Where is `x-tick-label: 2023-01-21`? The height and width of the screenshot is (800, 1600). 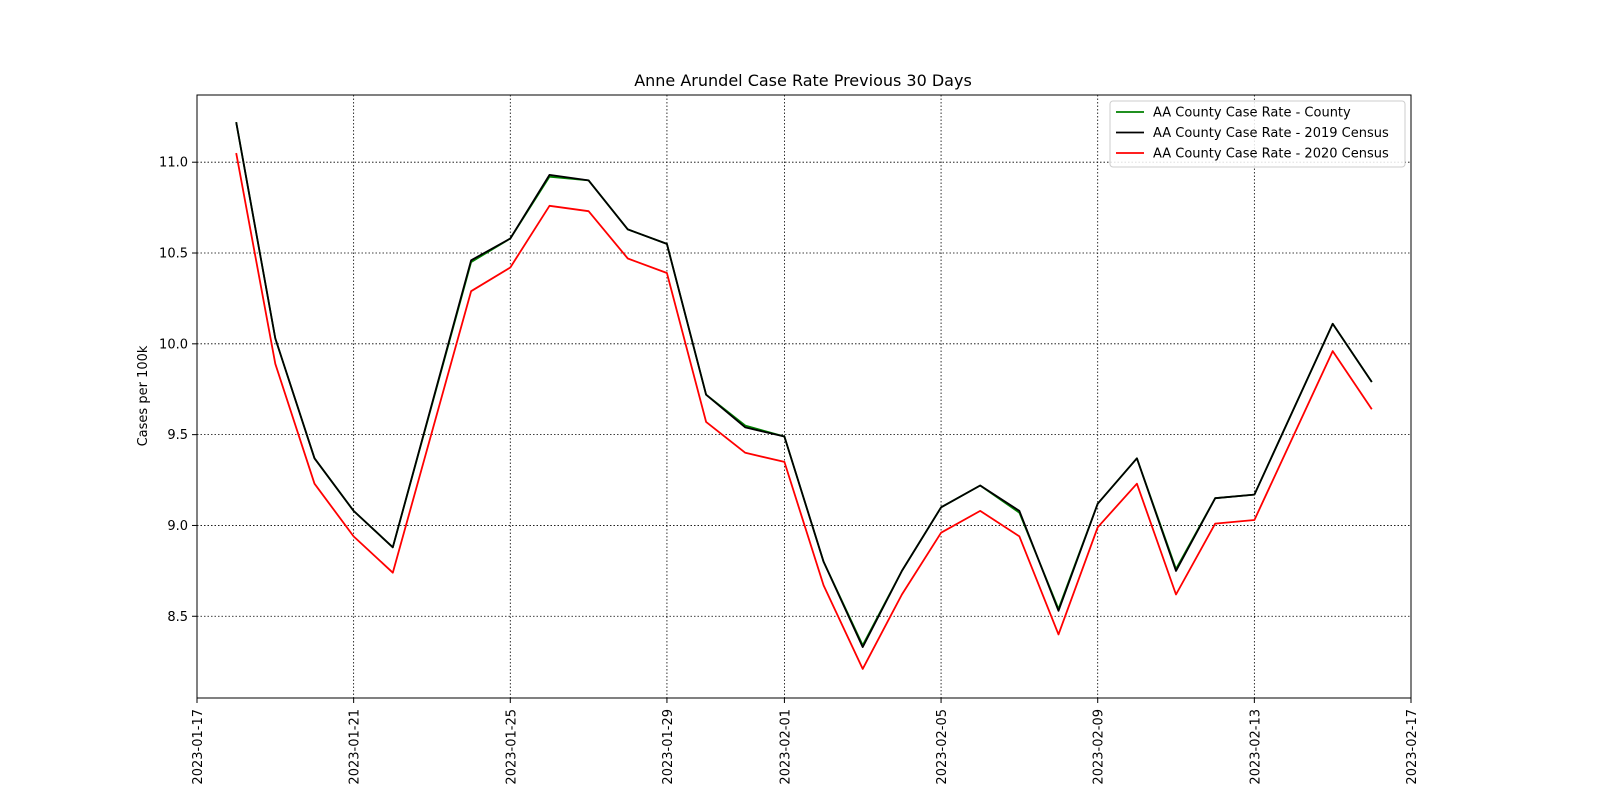
x-tick-label: 2023-01-21 is located at coordinates (355, 747).